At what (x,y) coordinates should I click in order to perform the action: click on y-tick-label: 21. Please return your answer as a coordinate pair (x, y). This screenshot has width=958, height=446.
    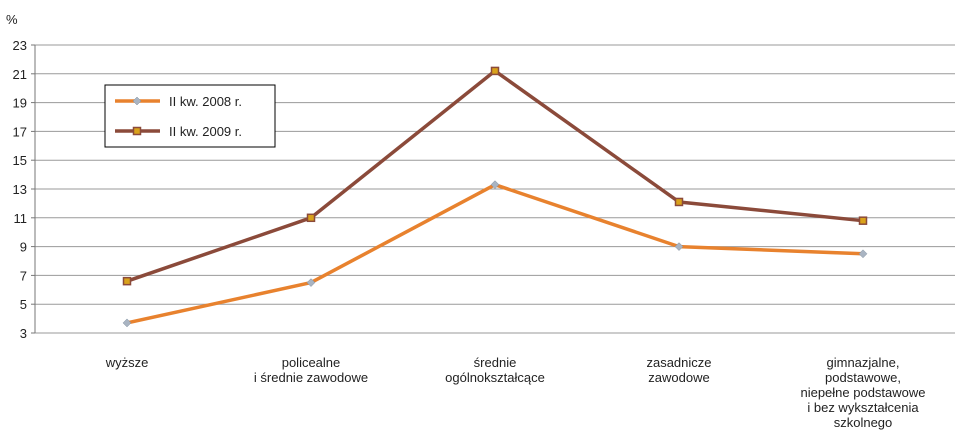
    Looking at the image, I should click on (20, 74).